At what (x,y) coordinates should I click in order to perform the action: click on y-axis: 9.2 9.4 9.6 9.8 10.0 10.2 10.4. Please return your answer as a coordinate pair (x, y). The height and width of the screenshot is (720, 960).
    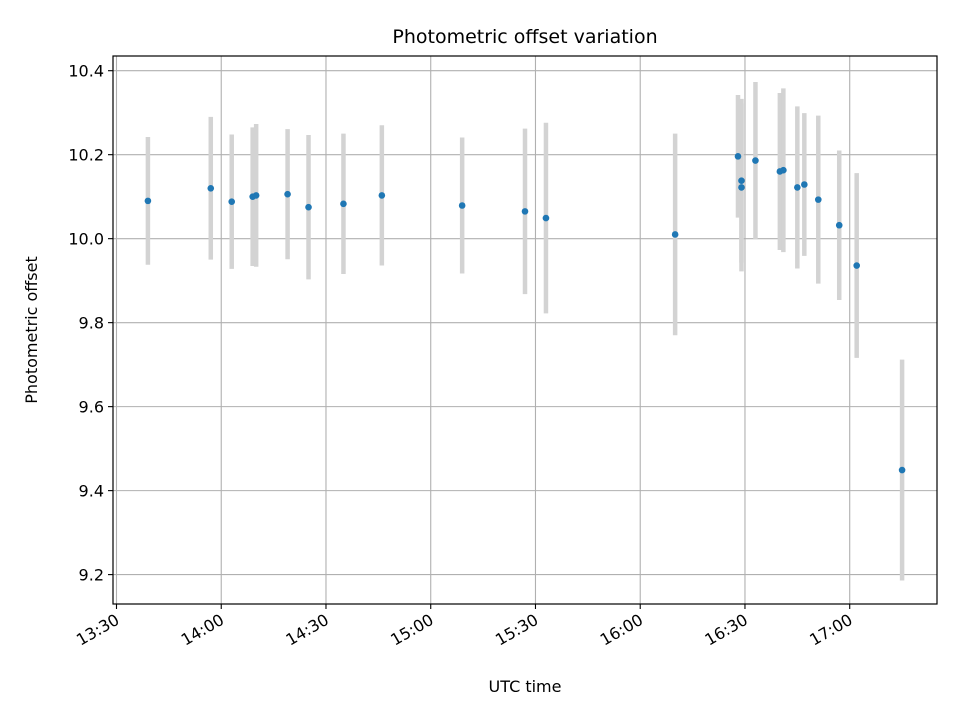
    Looking at the image, I should click on (90, 323).